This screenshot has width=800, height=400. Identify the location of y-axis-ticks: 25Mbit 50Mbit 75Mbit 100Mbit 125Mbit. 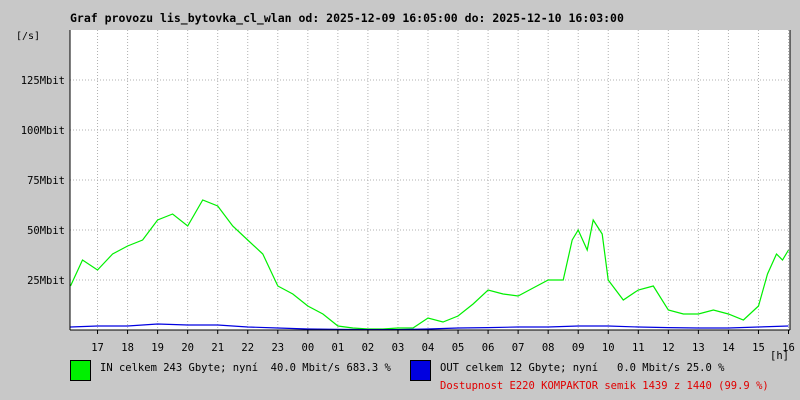
(43, 181).